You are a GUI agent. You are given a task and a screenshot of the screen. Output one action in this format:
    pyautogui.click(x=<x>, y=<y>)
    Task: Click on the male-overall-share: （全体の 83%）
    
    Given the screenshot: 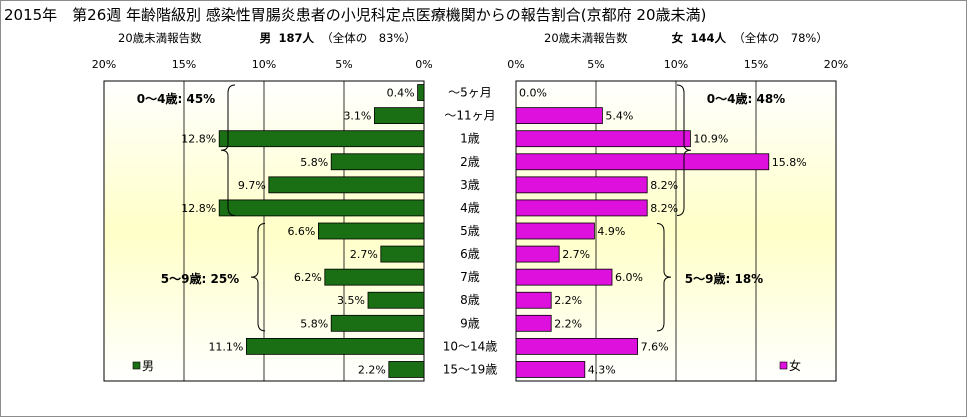 What is the action you would take?
    pyautogui.click(x=368, y=38)
    